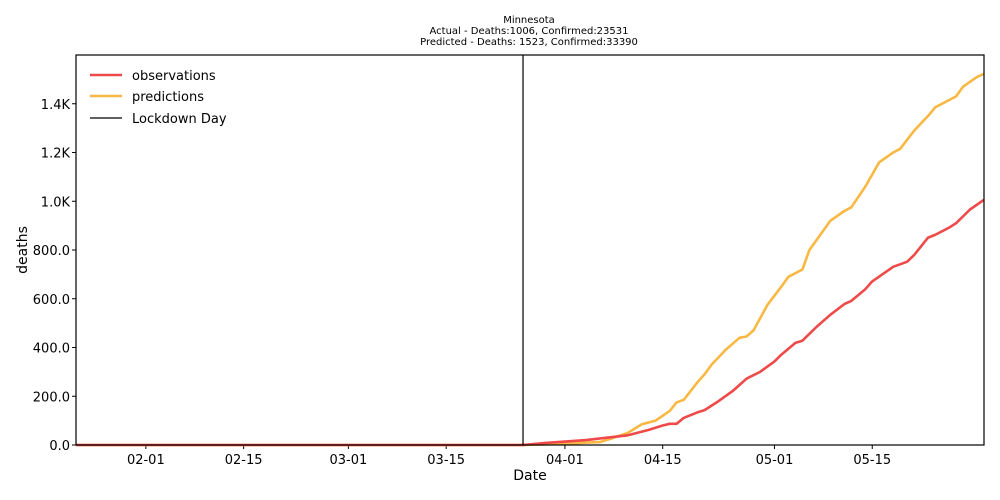 This screenshot has height=500, width=1000. What do you see at coordinates (244, 460) in the screenshot?
I see `x-tick-label: 02-15` at bounding box center [244, 460].